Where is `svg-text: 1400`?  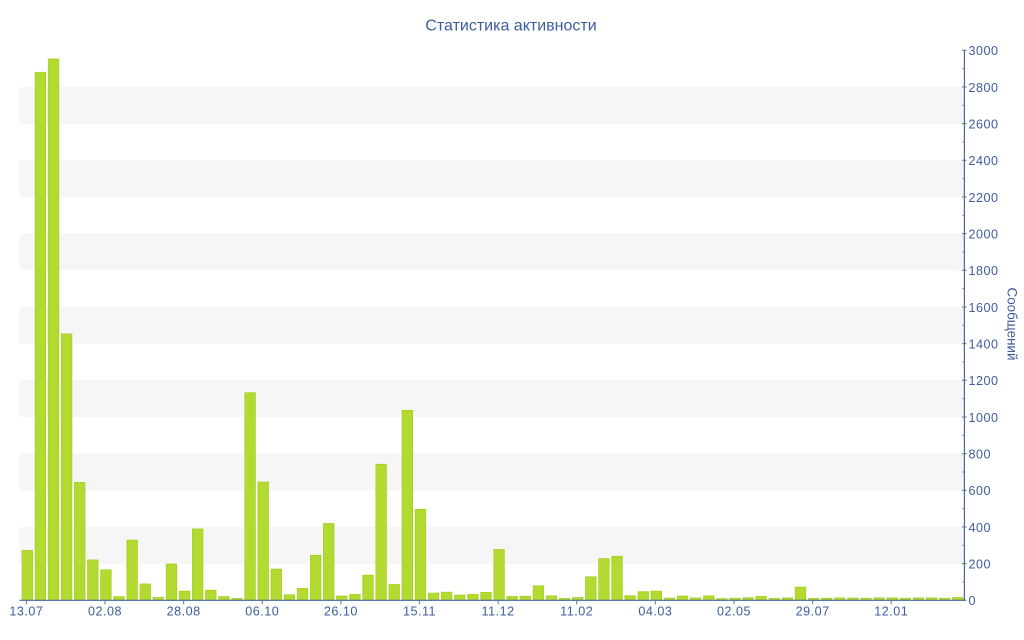 svg-text: 1400 is located at coordinates (984, 344).